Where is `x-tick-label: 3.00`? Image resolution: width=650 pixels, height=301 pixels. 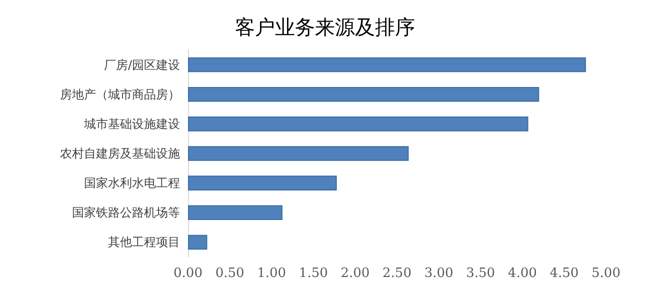 x-tick-label: 3.00 is located at coordinates (439, 273).